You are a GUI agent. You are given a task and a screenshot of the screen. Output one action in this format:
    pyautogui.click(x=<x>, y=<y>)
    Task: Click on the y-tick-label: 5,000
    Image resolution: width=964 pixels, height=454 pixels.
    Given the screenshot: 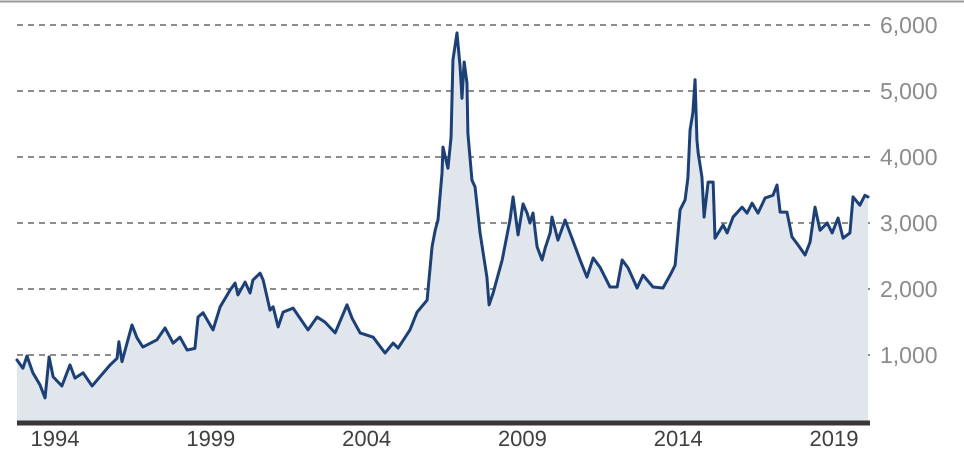 What is the action you would take?
    pyautogui.click(x=909, y=91)
    